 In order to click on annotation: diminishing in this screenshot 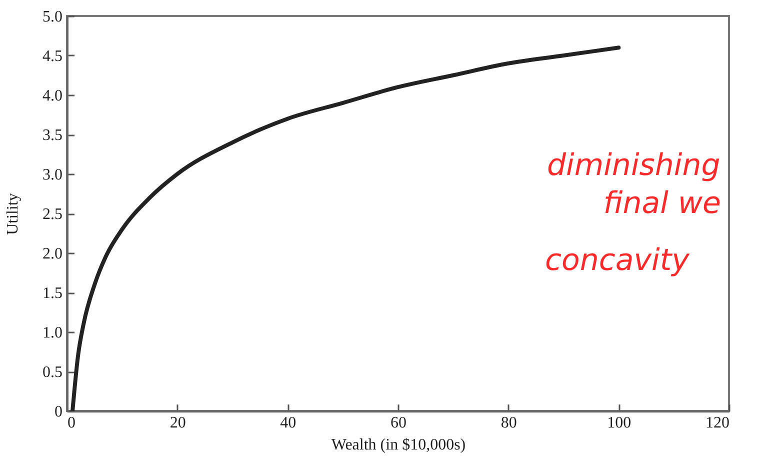, I will do `click(633, 165)`.